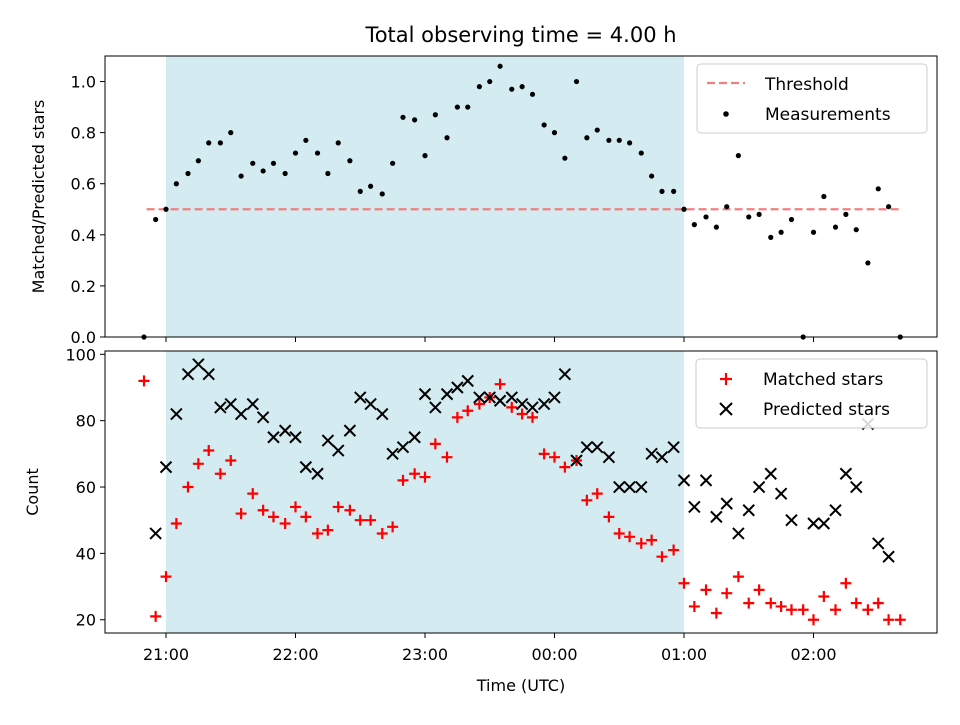 Image resolution: width=960 pixels, height=725 pixels. What do you see at coordinates (425, 654) in the screenshot?
I see `x-tick-label: 23:00` at bounding box center [425, 654].